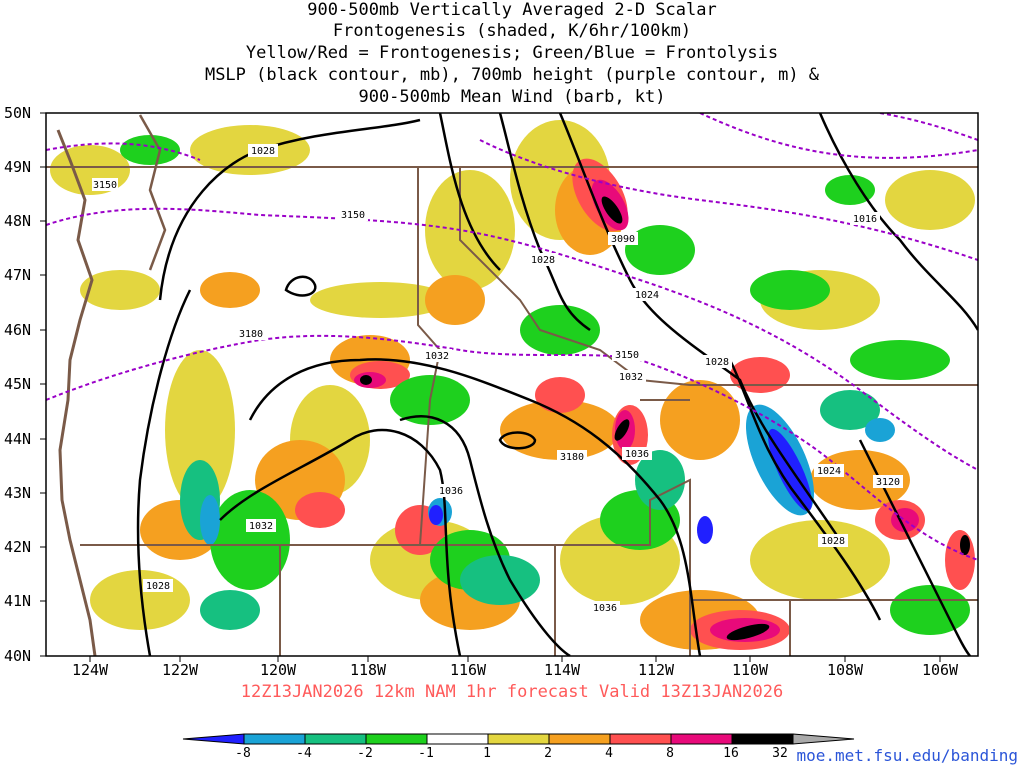 Image resolution: width=1024 pixels, height=768 pixels. Describe the element at coordinates (512, 10) in the screenshot. I see `title-line-1: 900-500mb Vertically Averaged 2-D Scalar` at that location.